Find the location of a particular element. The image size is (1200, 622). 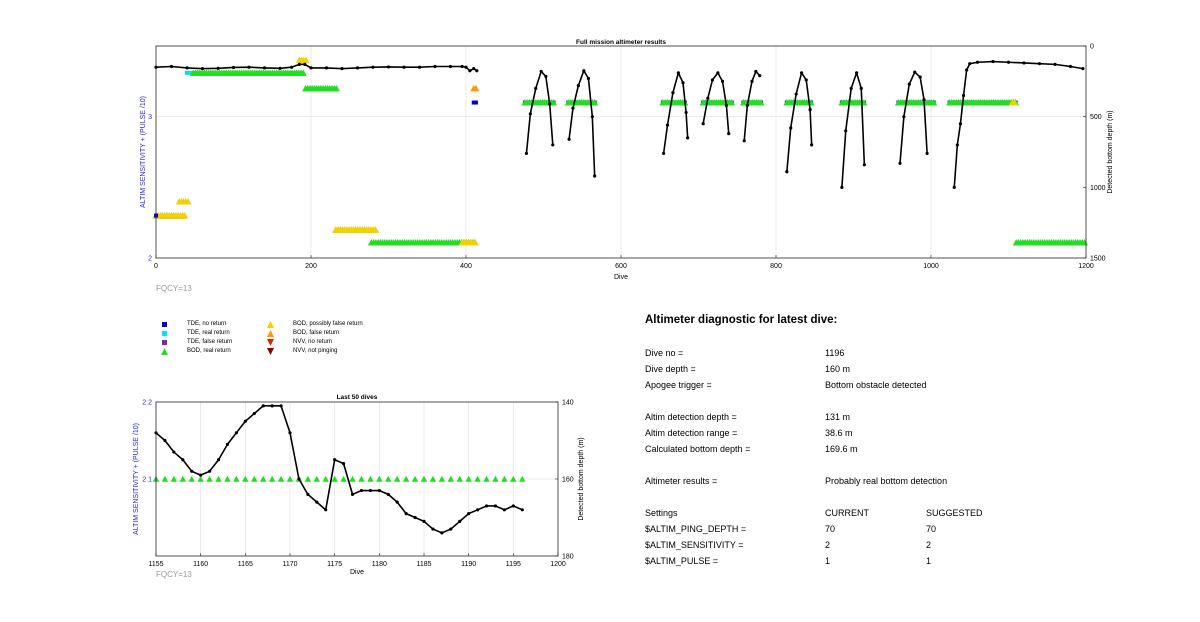

y-tick-label: 3 is located at coordinates (150, 117).